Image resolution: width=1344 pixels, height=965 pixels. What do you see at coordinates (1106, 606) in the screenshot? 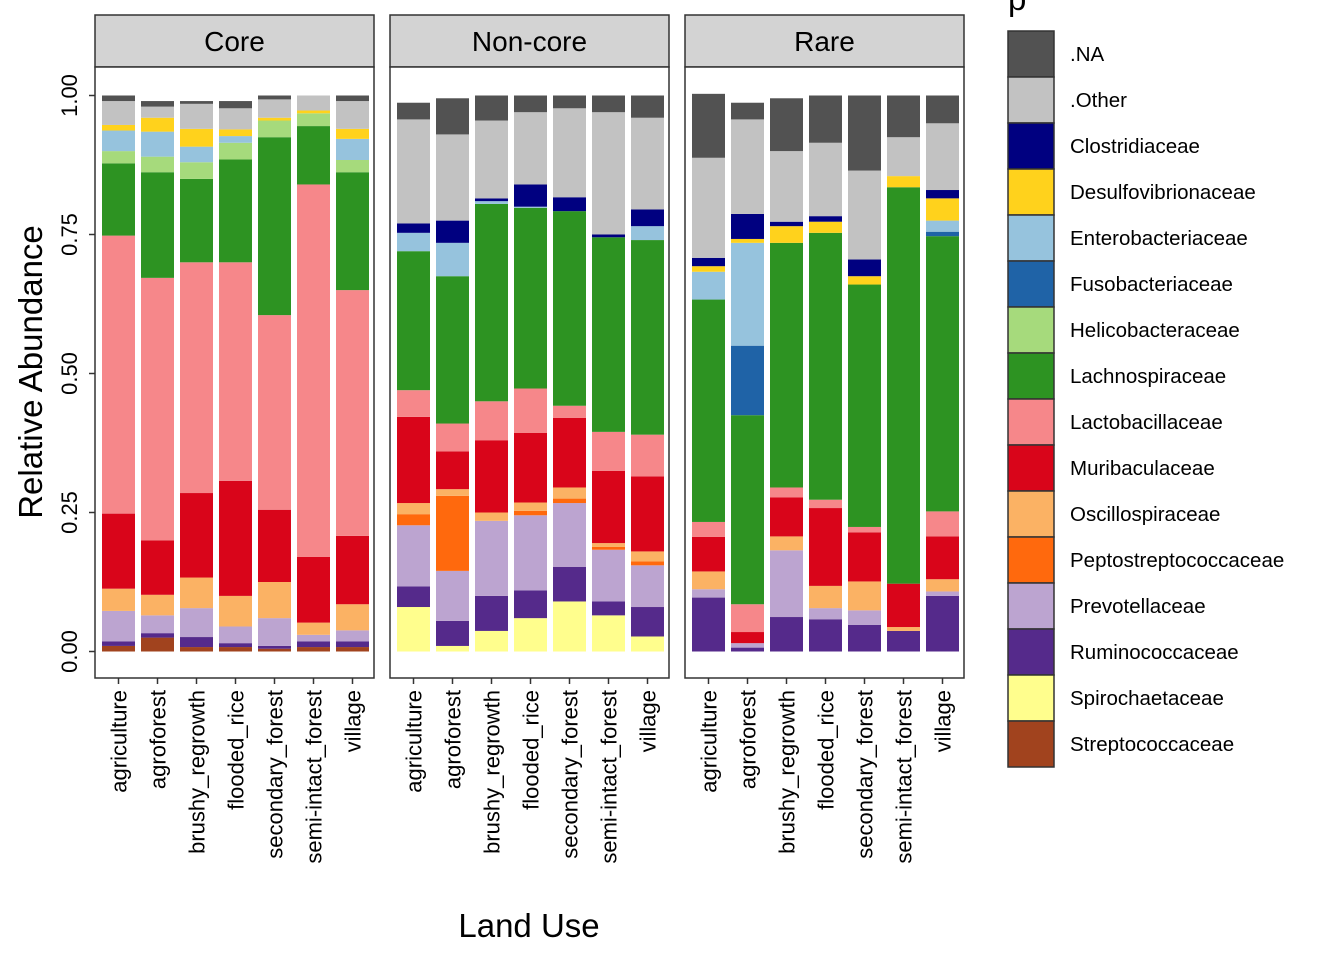
I see `legend-item-prevotellaceae: Prevotellaceae` at bounding box center [1106, 606].